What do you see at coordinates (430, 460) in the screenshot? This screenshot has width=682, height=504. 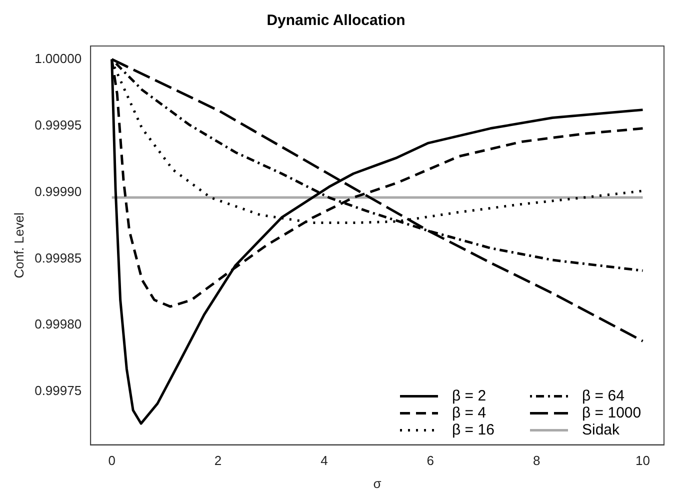 I see `x-tick-label: 6` at bounding box center [430, 460].